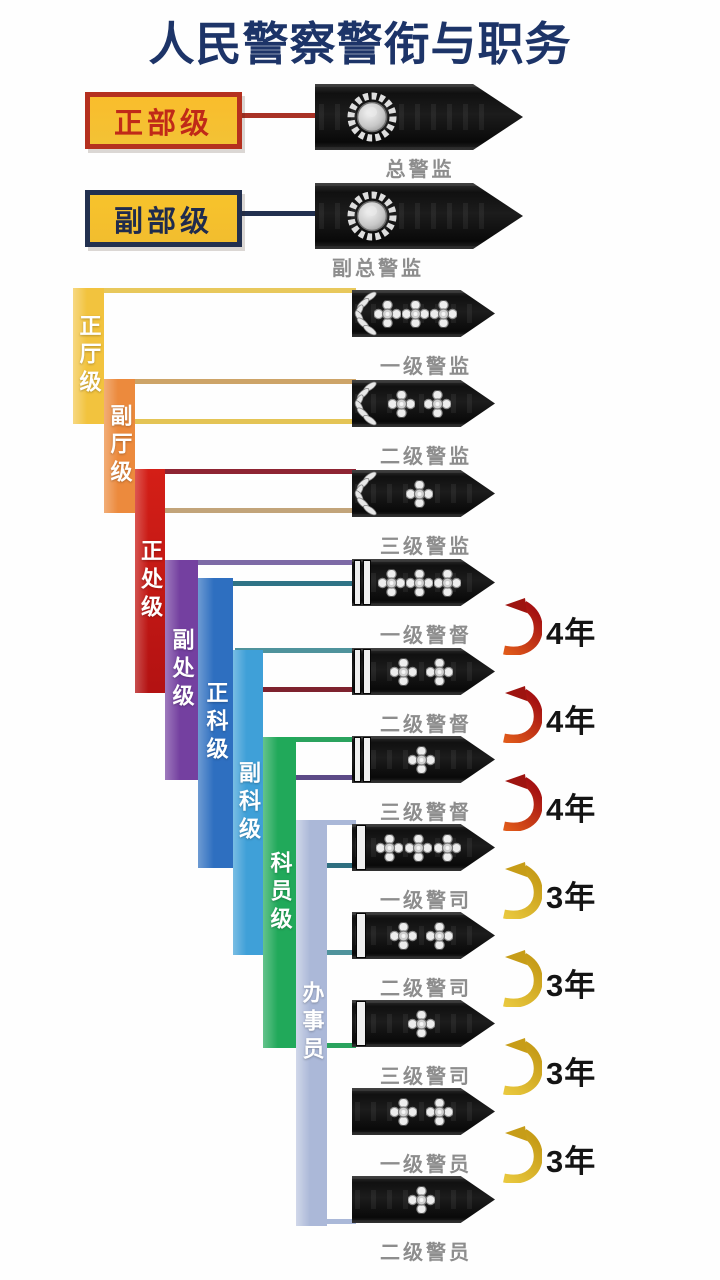 The image size is (720, 1280). What do you see at coordinates (163, 221) in the screenshot?
I see `level-box-label: 副部级` at bounding box center [163, 221].